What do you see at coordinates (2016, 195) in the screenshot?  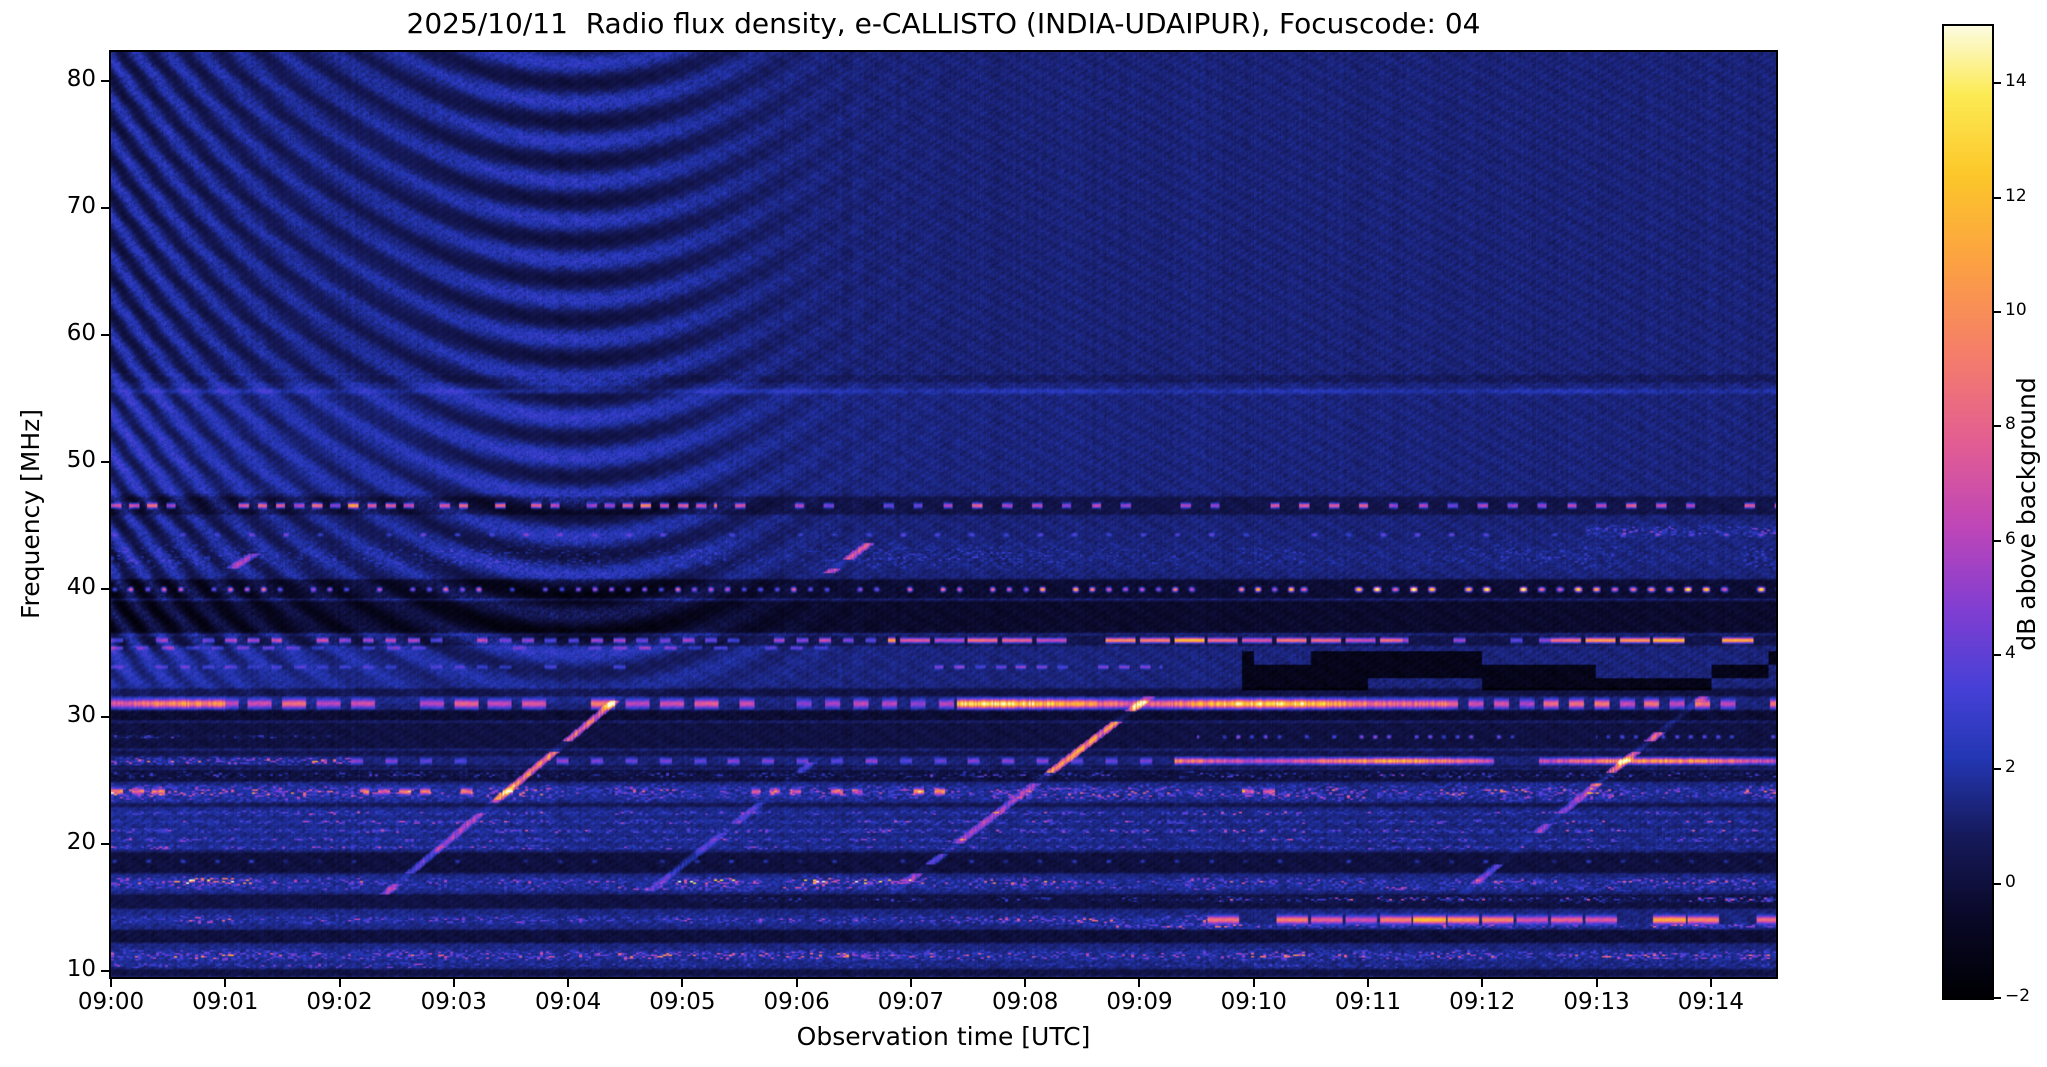 I see `colorbar-tick-label: 12` at bounding box center [2016, 195].